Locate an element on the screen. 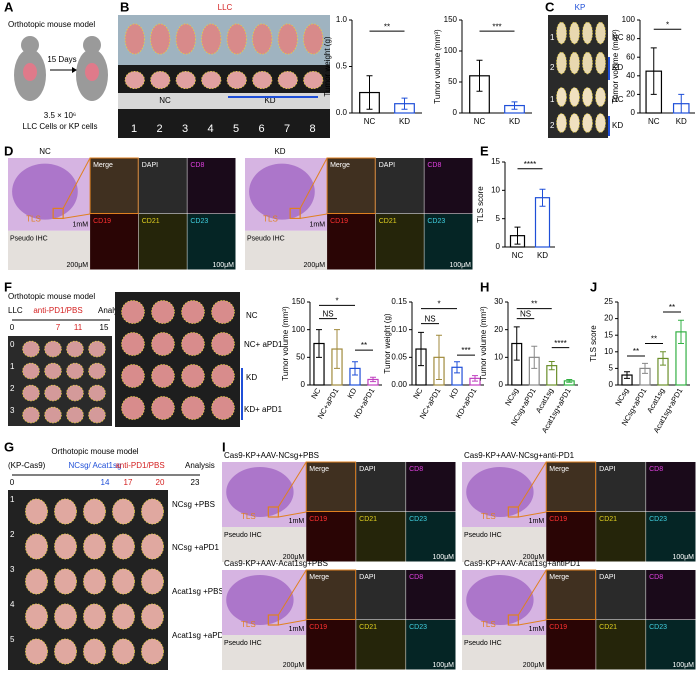 The width and height of the screenshot is (700, 675). x-tick-label: KD is located at coordinates (453, 393).